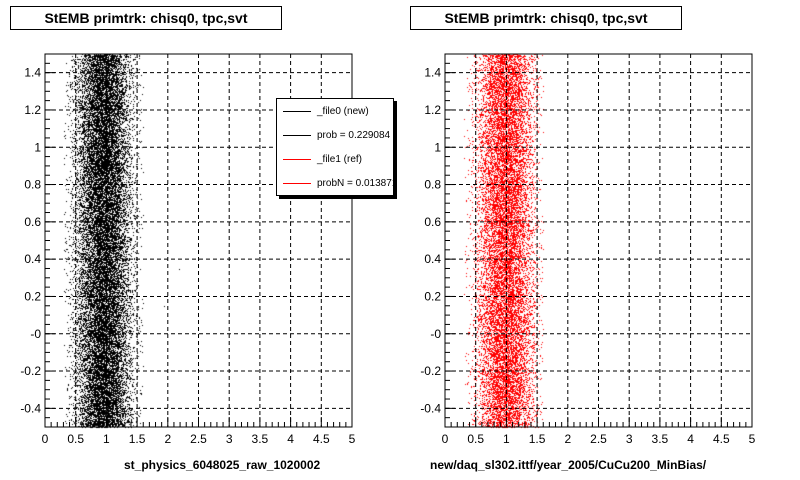 This screenshot has height=480, width=800. I want to click on legend-label-file1: _file1 (ref), so click(340, 159).